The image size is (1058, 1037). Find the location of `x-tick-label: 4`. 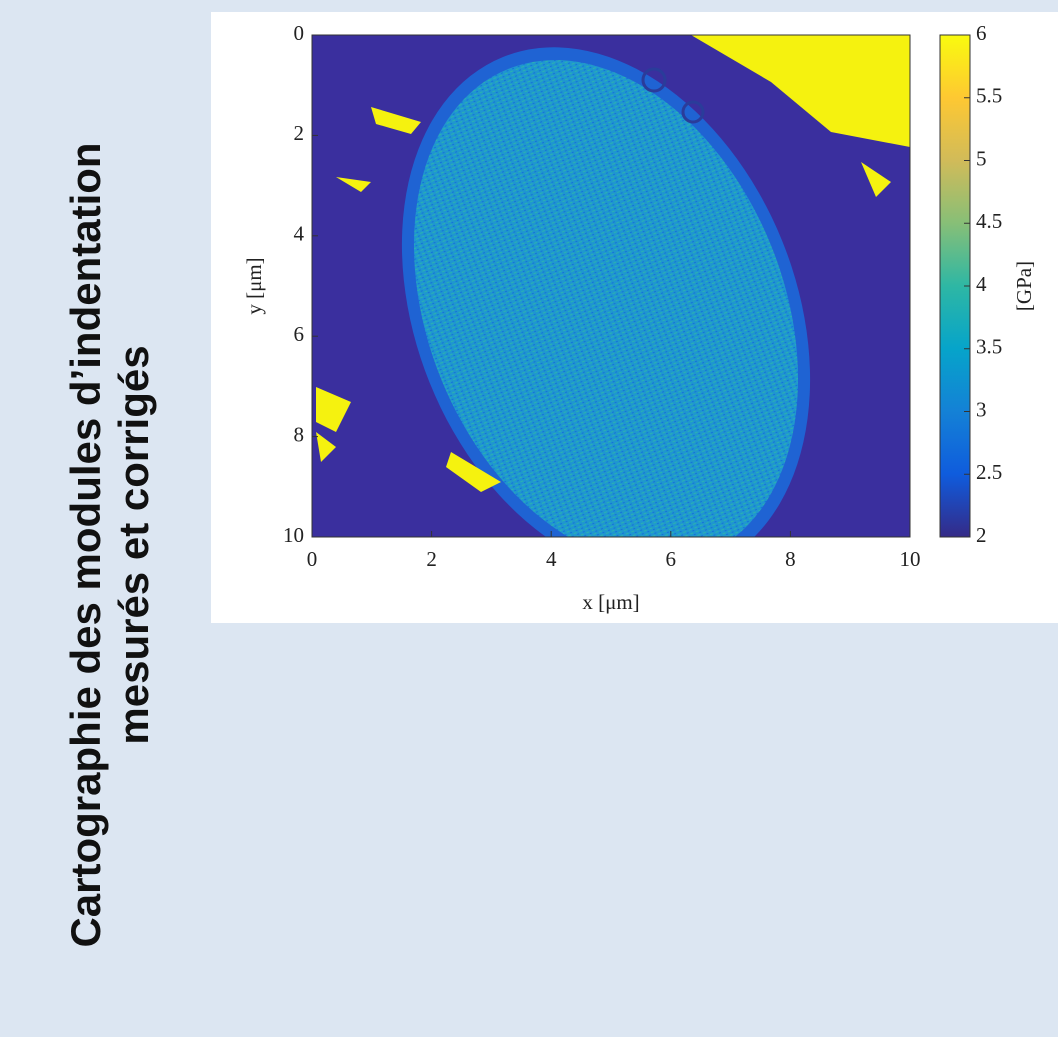

x-tick-label: 4 is located at coordinates (551, 559).